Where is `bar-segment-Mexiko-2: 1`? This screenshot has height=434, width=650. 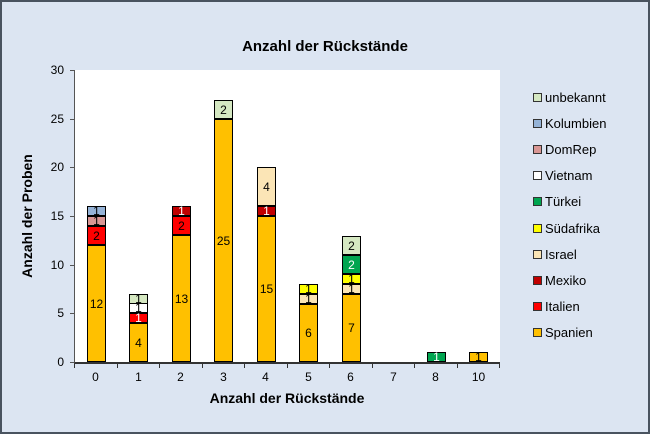 bar-segment-Mexiko-2: 1 is located at coordinates (181, 211).